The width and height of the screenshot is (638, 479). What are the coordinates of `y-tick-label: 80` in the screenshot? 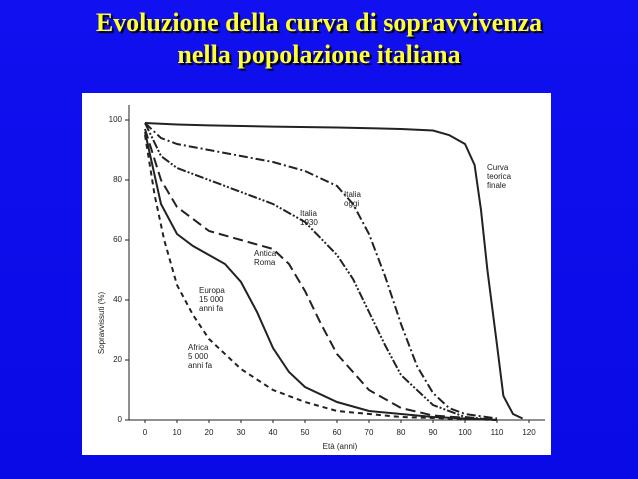 It's located at (117, 179).